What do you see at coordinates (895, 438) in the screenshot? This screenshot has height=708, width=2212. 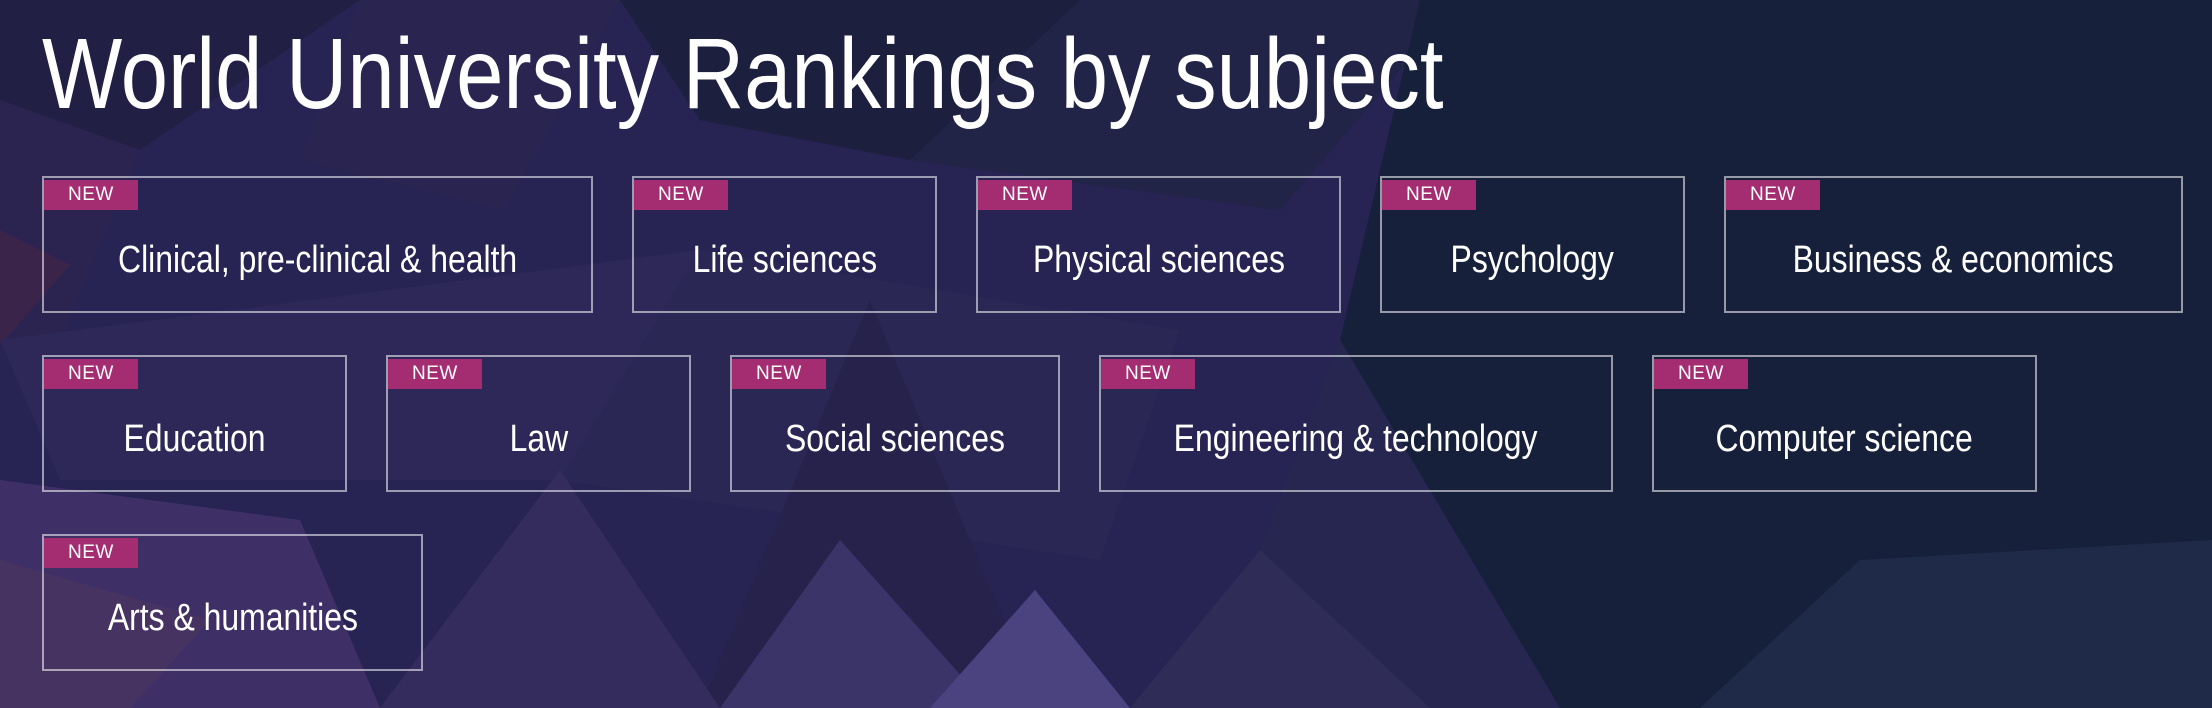 I see `subject-label: Social sciences` at bounding box center [895, 438].